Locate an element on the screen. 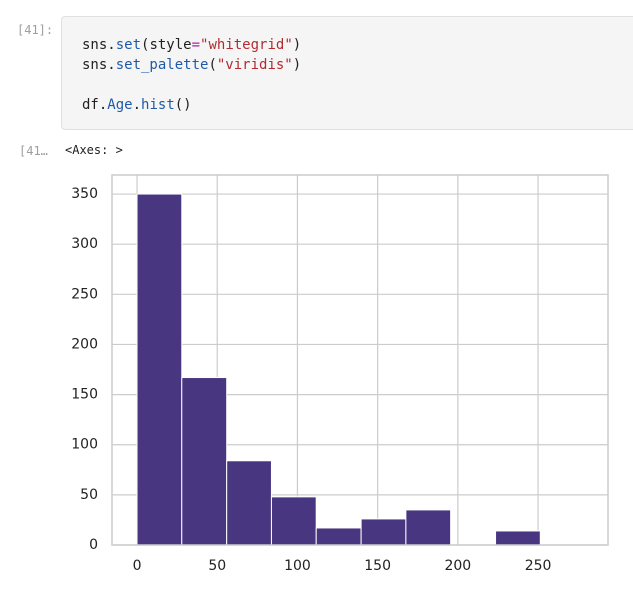  code-line: sns.set_palette("viridis") is located at coordinates (191, 65).